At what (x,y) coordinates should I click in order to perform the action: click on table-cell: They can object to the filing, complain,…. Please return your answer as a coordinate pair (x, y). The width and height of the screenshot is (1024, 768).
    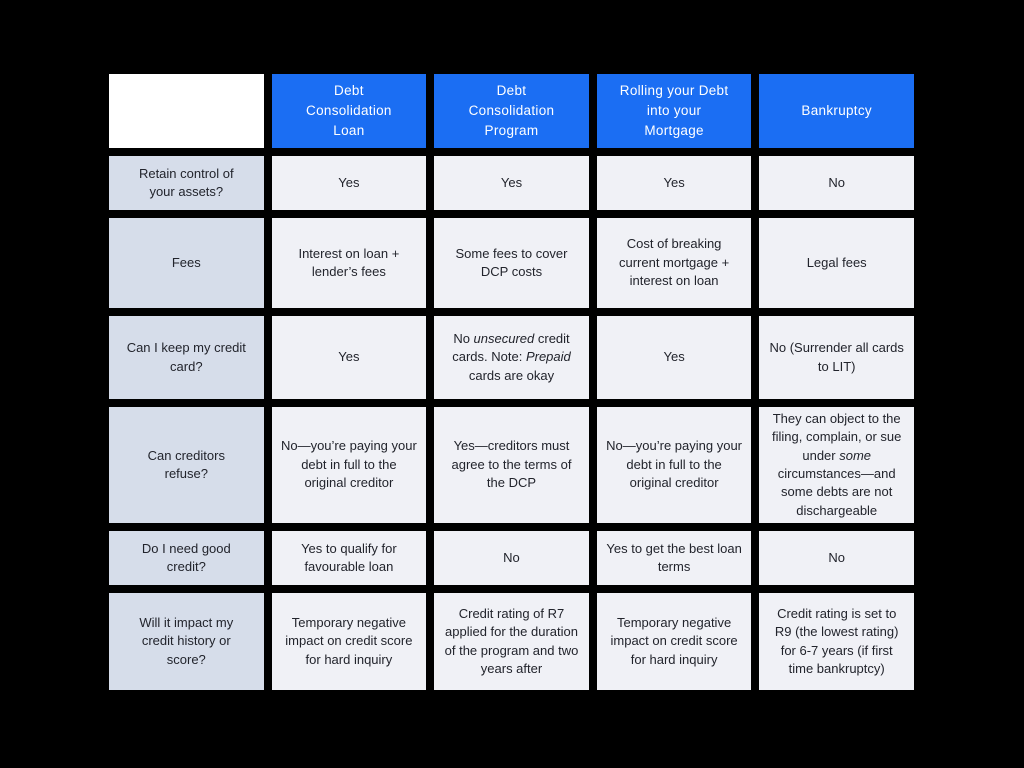
    Looking at the image, I should click on (836, 465).